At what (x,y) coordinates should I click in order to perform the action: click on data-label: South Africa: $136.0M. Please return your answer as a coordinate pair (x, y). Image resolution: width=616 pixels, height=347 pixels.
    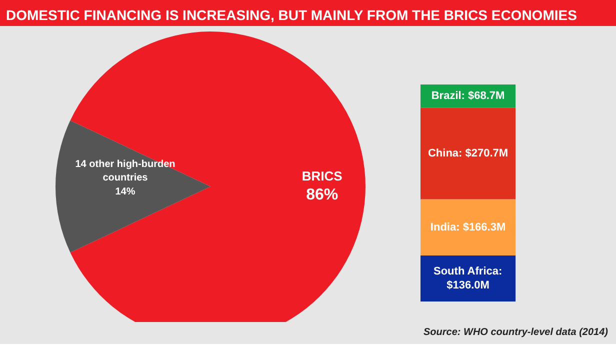
    Looking at the image, I should click on (468, 278).